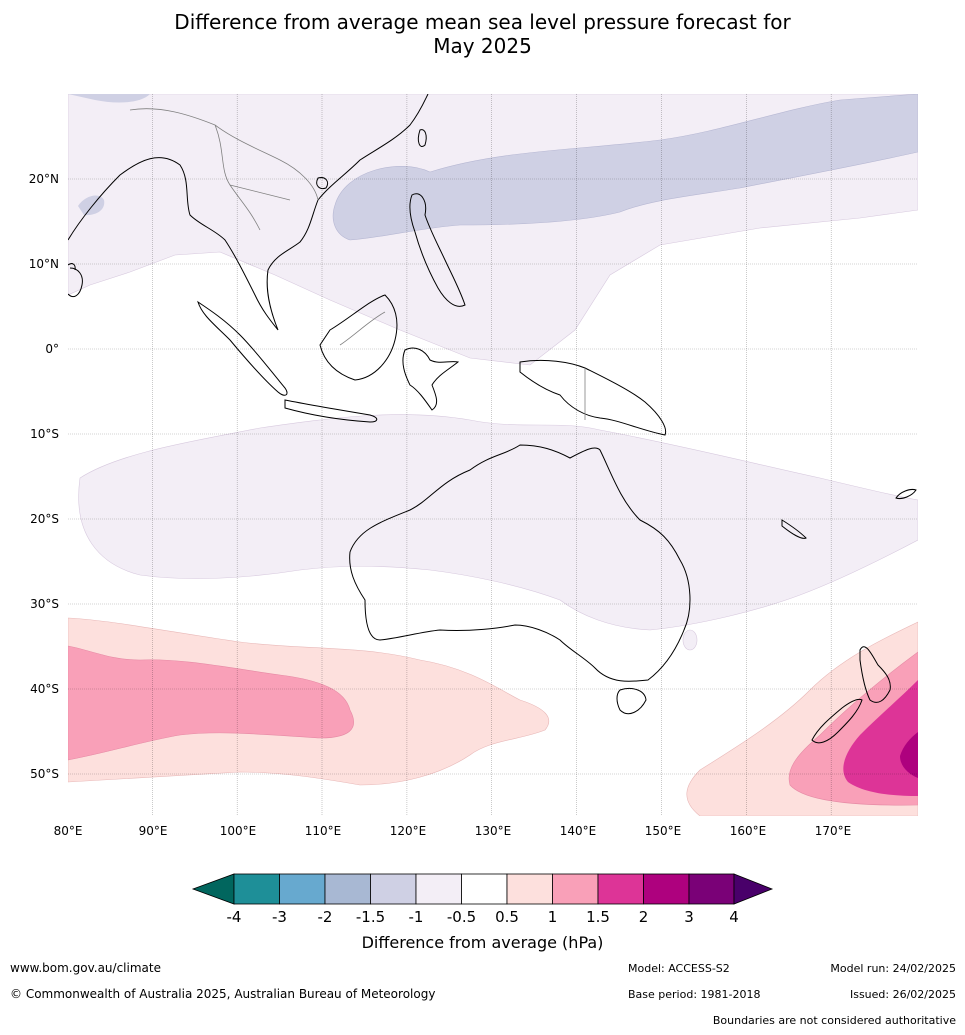  I want to click on lon-label-140e: 140°E, so click(578, 831).